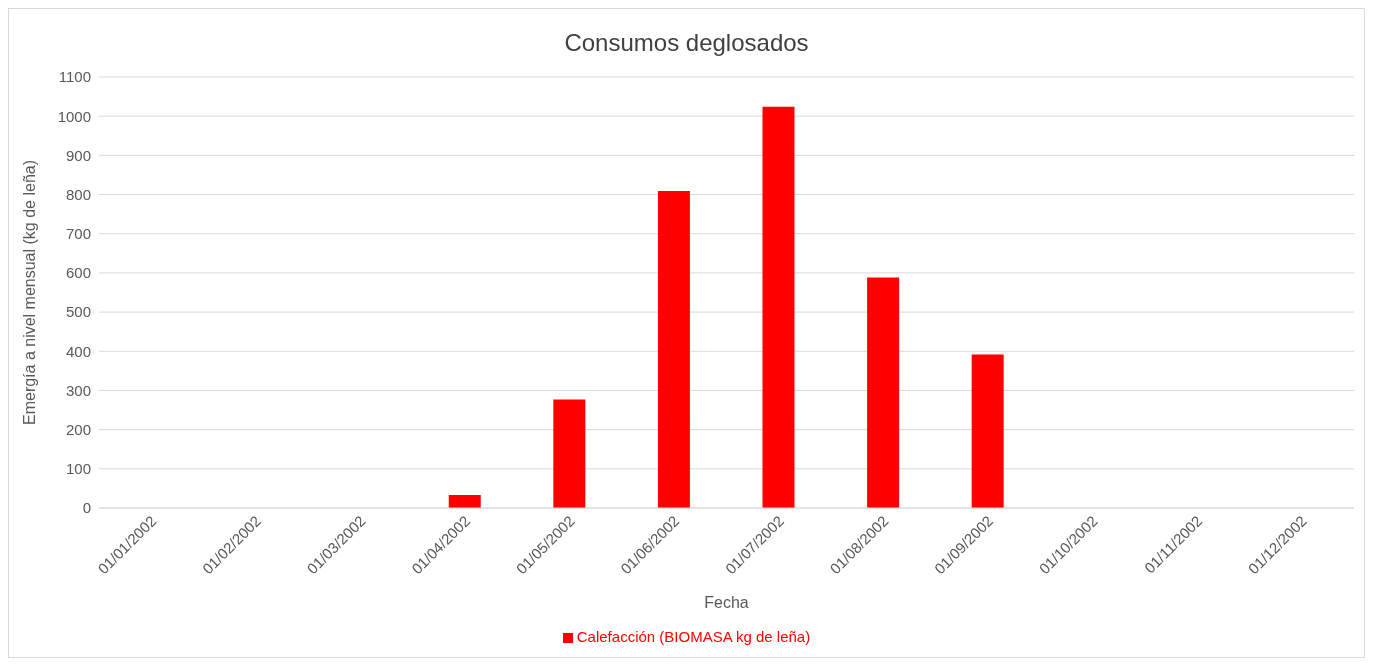  Describe the element at coordinates (86, 508) in the screenshot. I see `y-tick-label: 0` at that location.